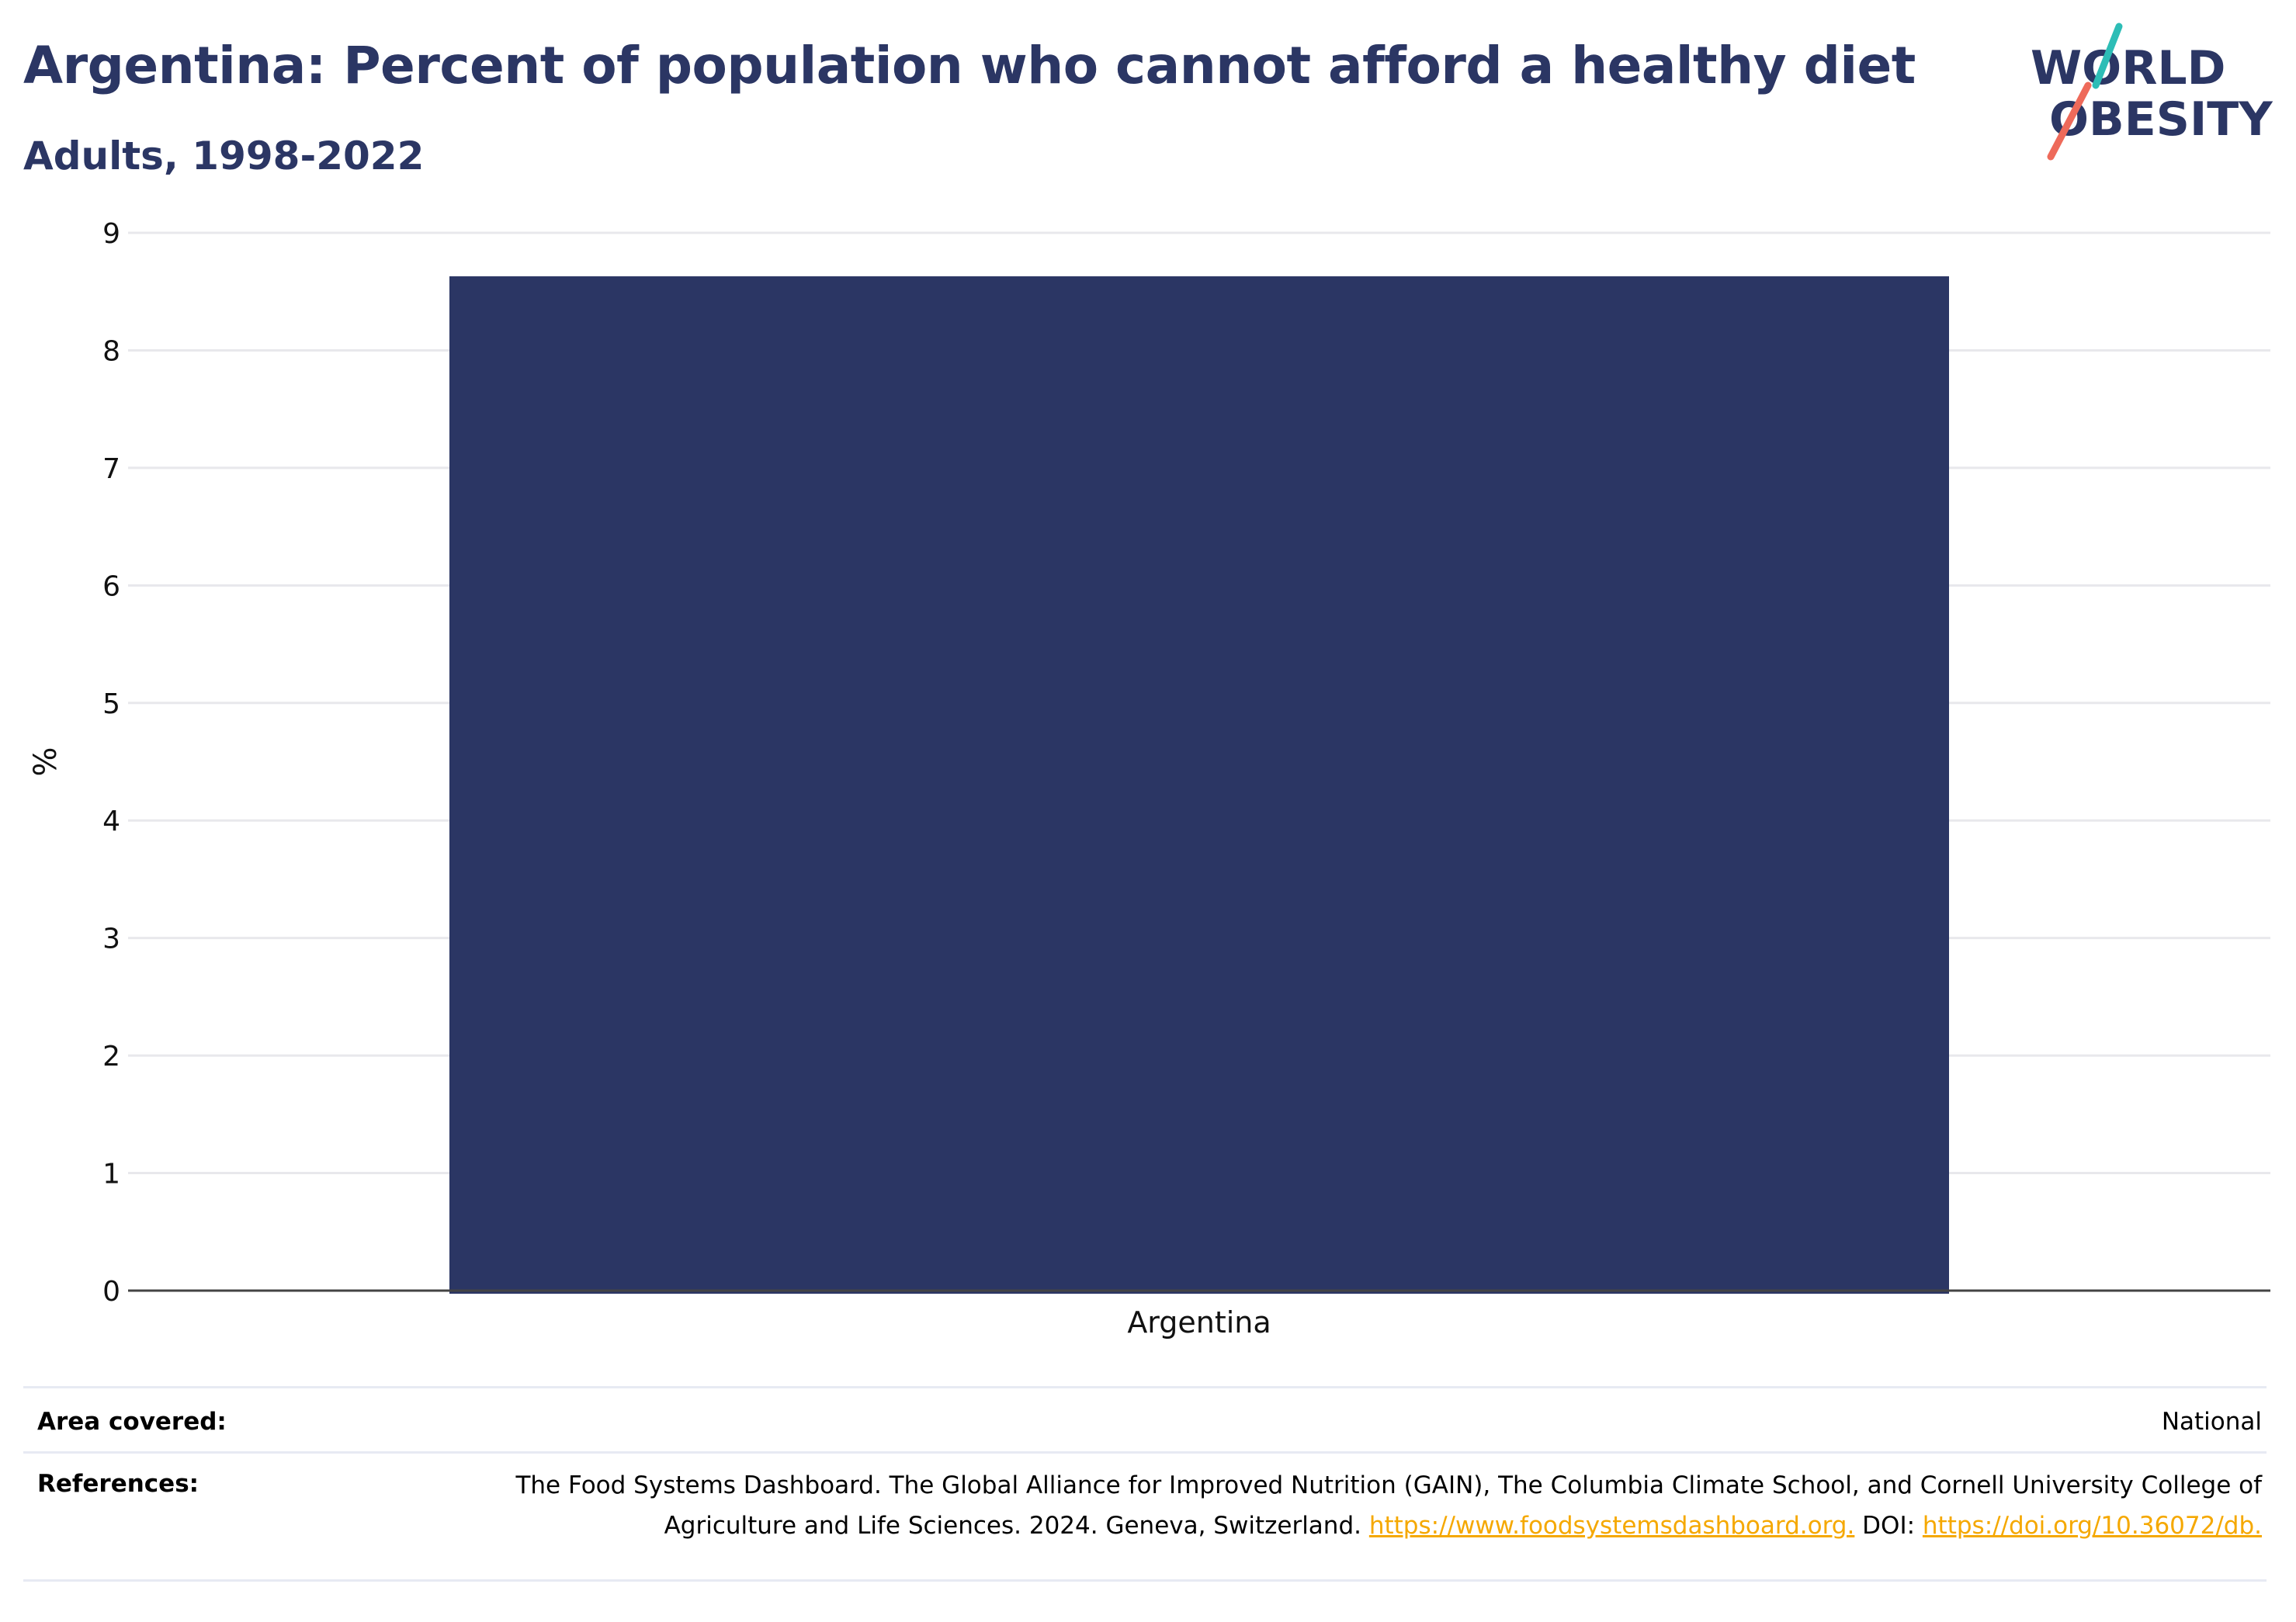  Describe the element at coordinates (132, 1422) in the screenshot. I see `area-covered-label: Area covered:` at that location.